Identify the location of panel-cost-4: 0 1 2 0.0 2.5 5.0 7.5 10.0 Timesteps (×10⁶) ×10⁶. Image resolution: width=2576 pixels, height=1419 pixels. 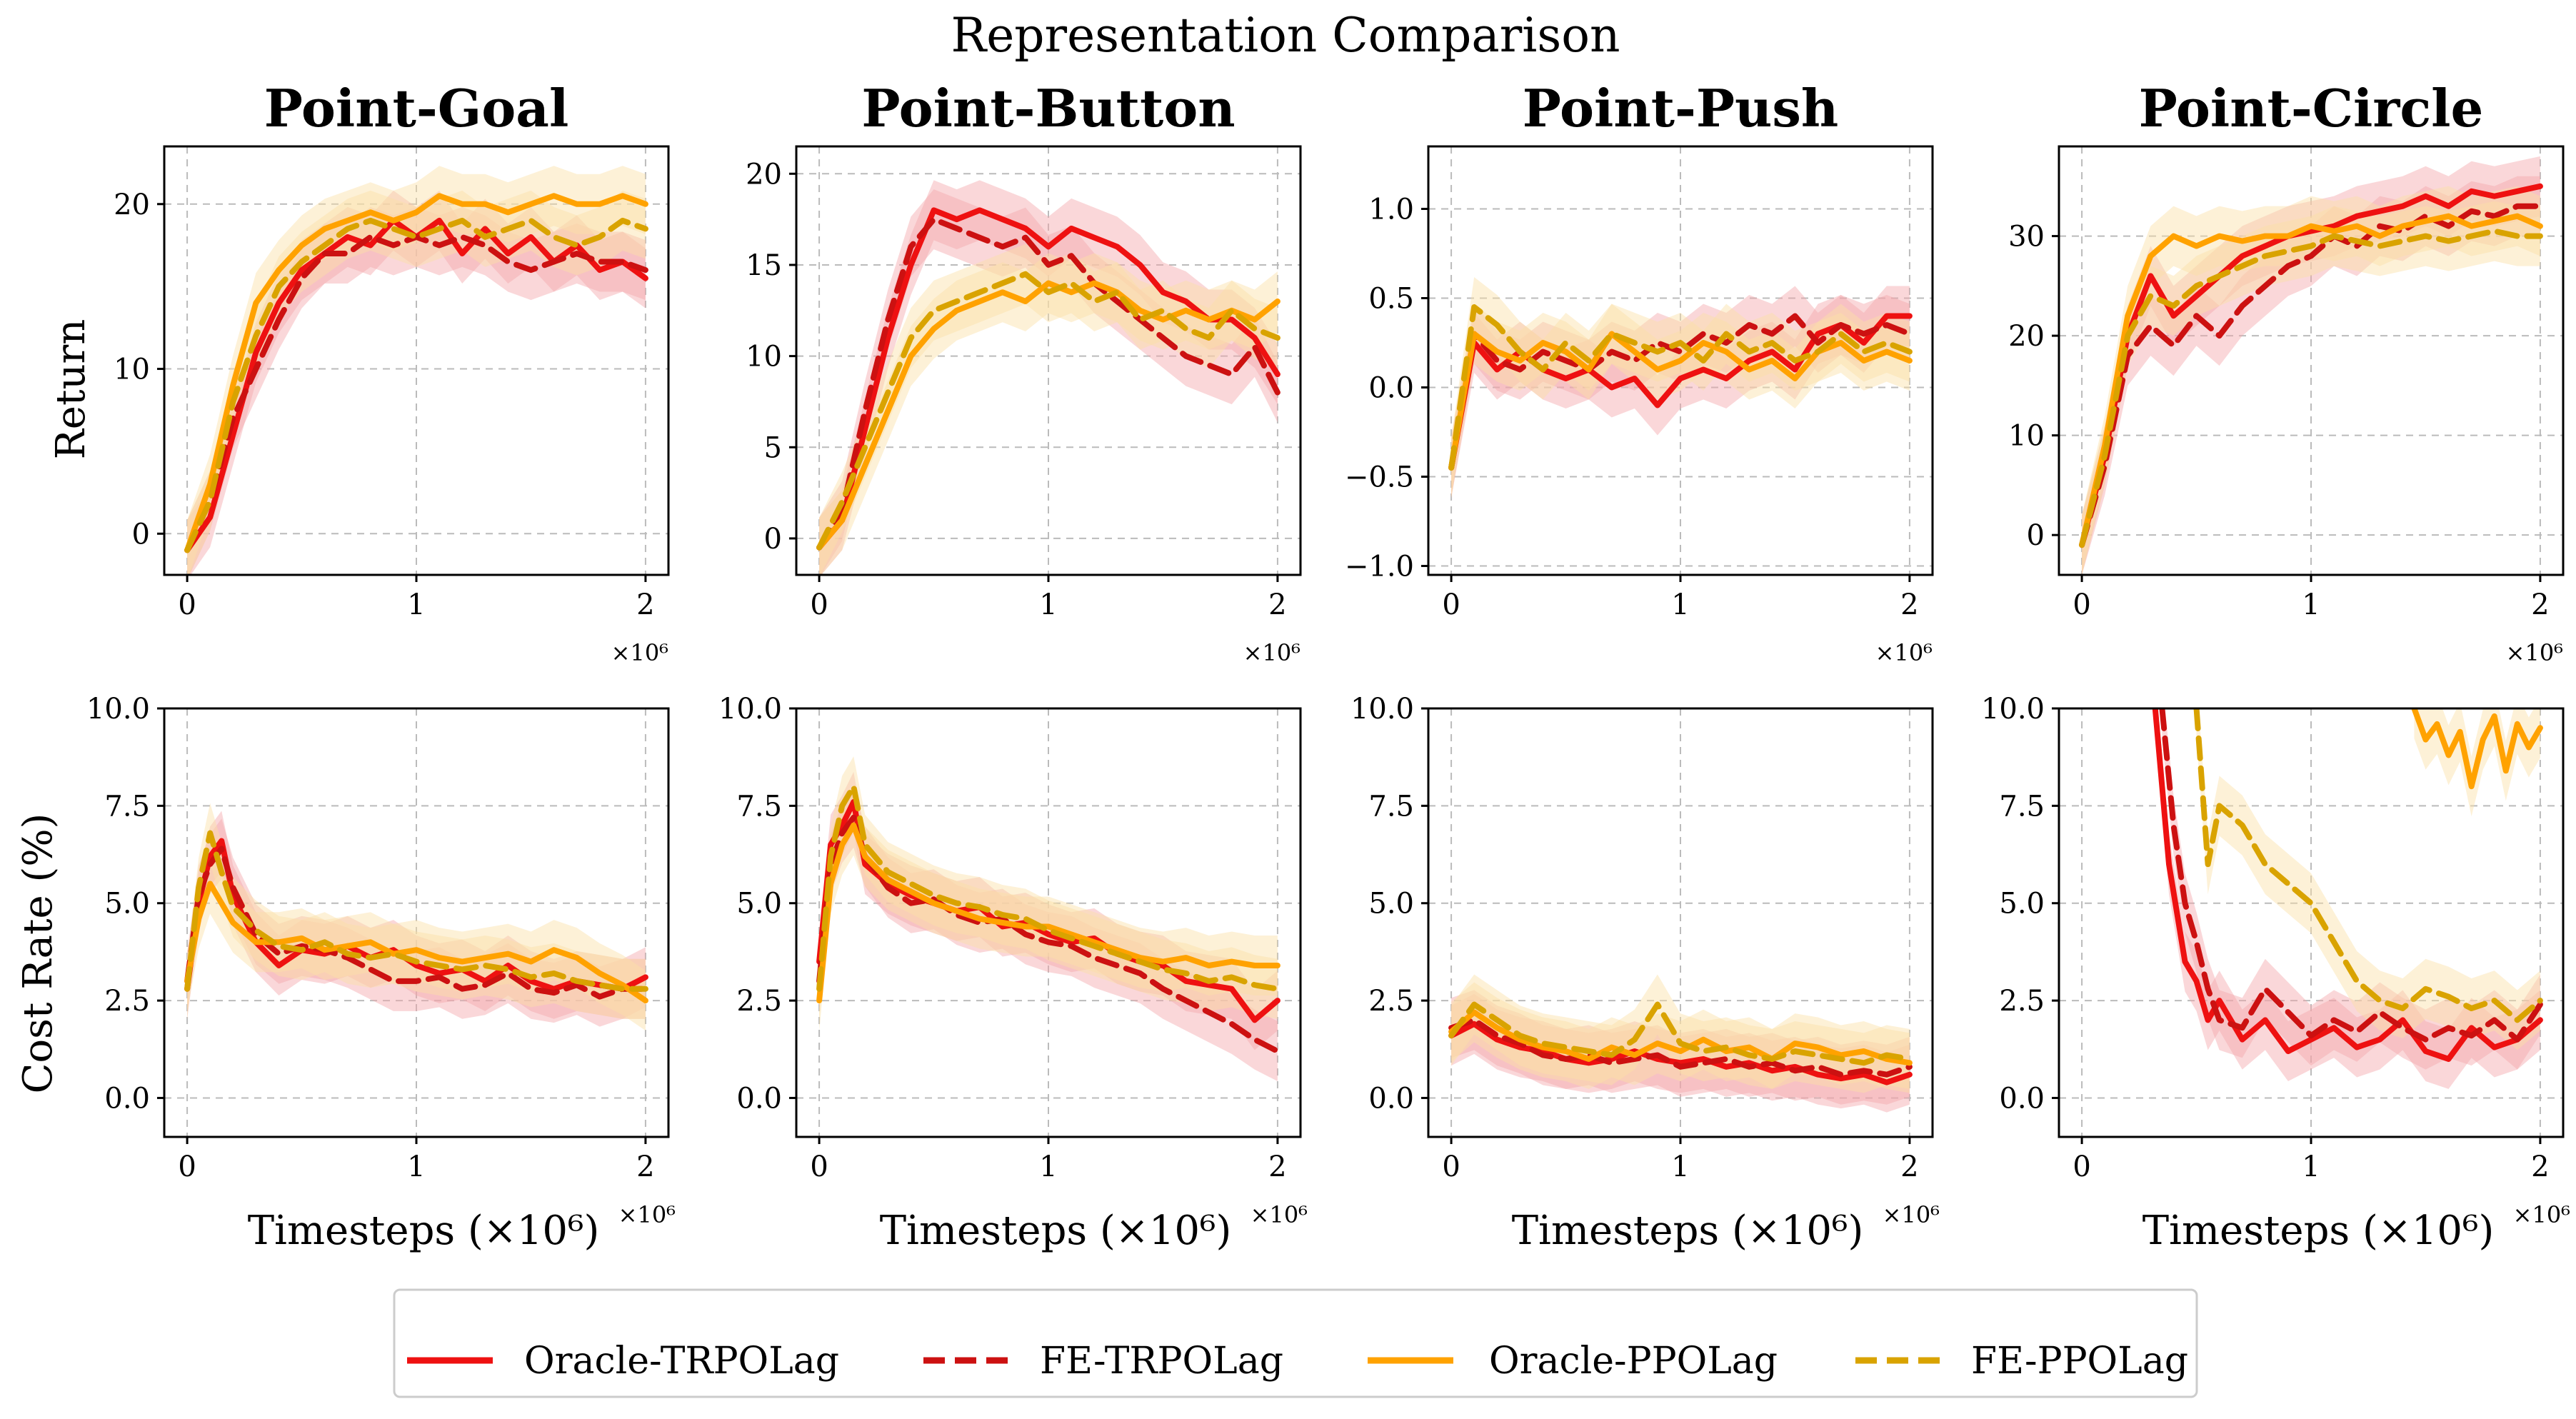
(2275, 973).